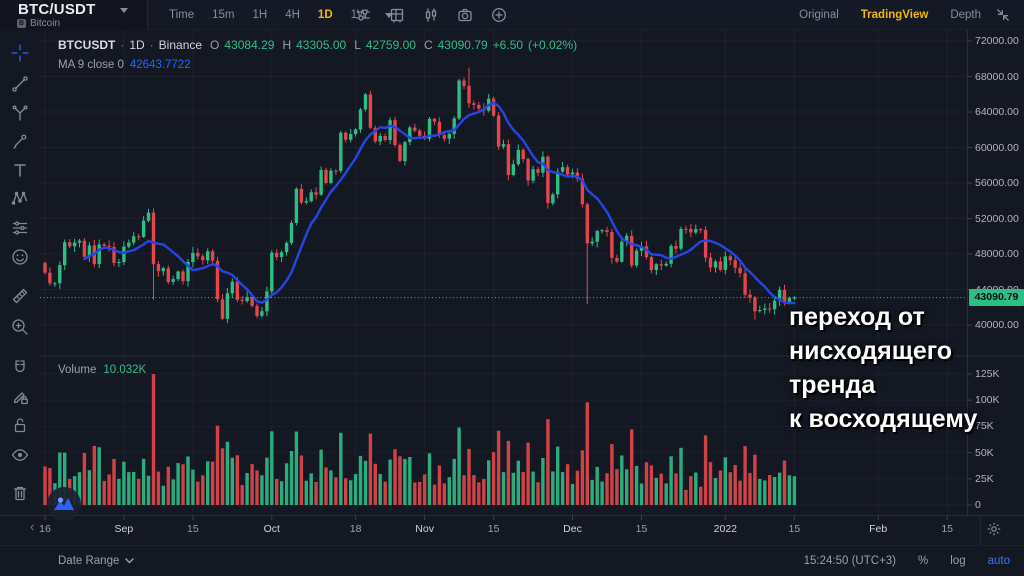 The height and width of the screenshot is (576, 1024). Describe the element at coordinates (20, 455) in the screenshot. I see `hide-drawings-eye-icon` at that location.